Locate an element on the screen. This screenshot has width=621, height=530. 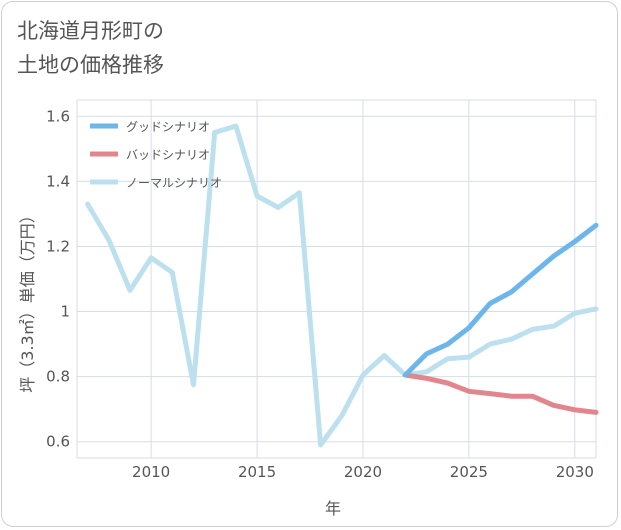
legend-label-0: グッドシナリオ is located at coordinates (168, 127).